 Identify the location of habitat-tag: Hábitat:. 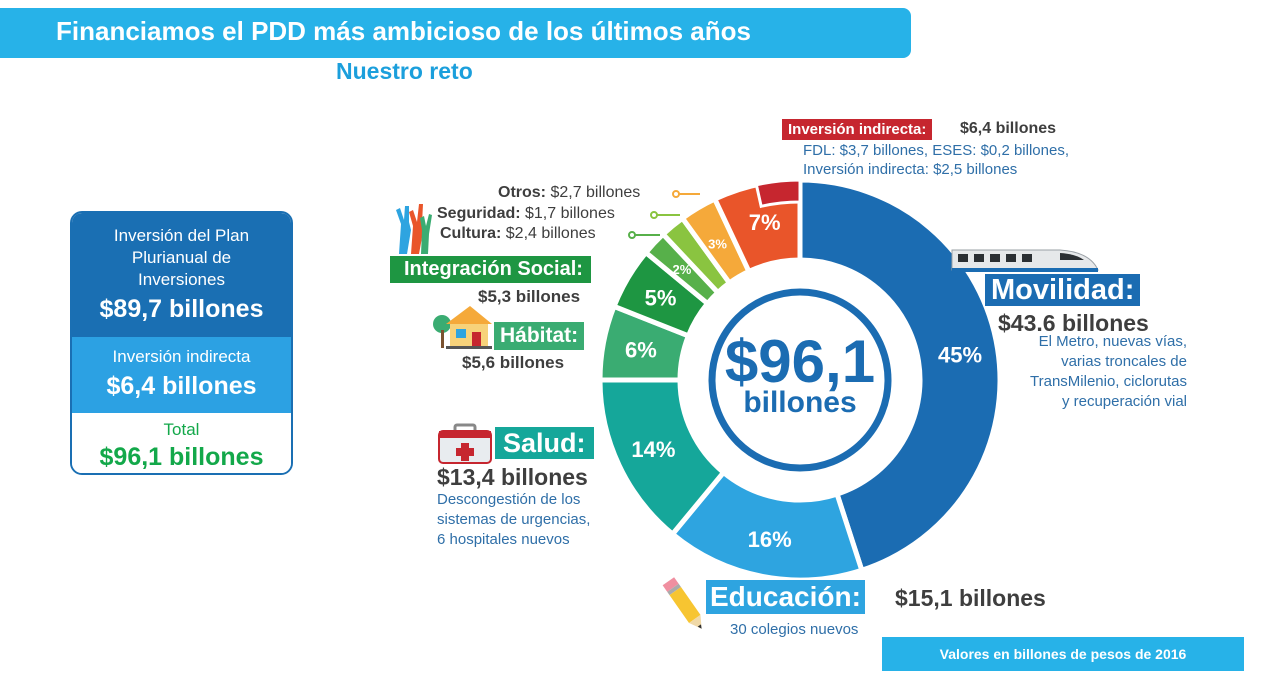
(539, 335).